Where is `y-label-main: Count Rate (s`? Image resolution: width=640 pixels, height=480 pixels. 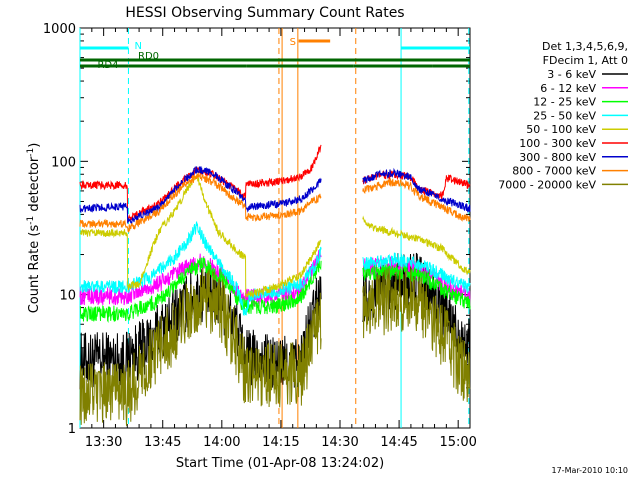 y-label-main: Count Rate (s is located at coordinates (34, 269).